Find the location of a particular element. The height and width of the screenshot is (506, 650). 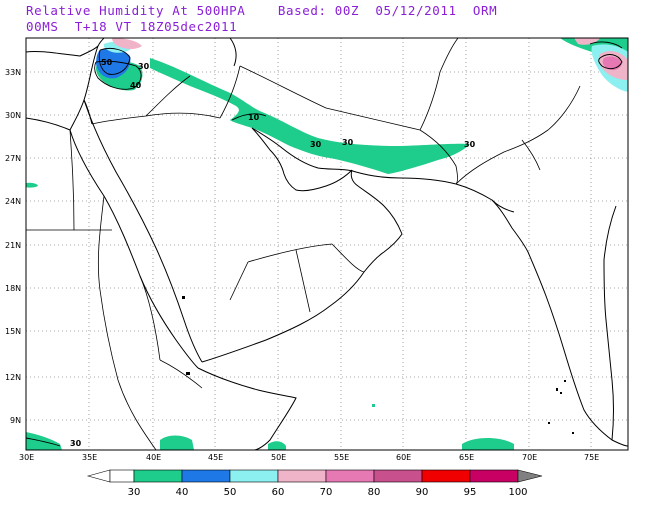

lat-label: 9N is located at coordinates (15, 420).